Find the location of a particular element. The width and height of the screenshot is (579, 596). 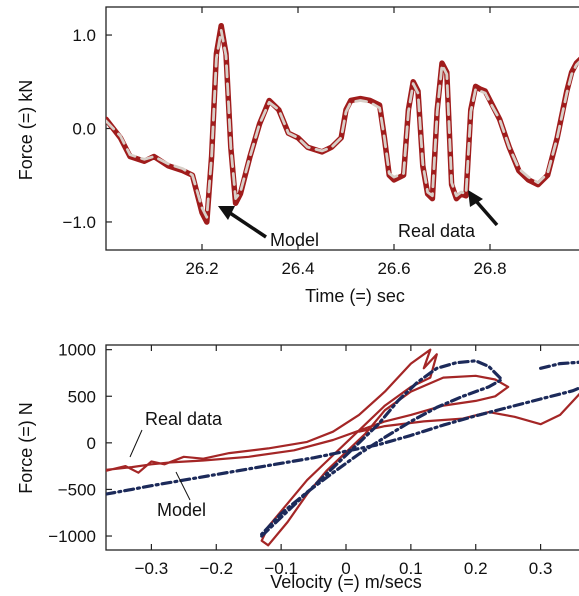

bottom-x-tick-label: 0.1 is located at coordinates (411, 568).